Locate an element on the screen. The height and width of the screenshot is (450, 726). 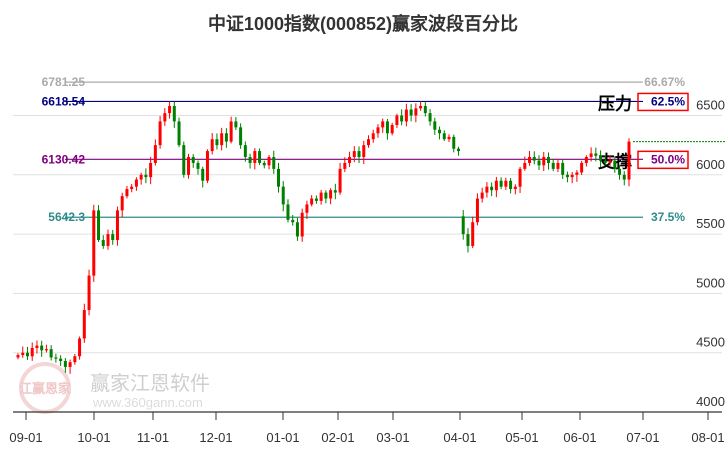
y-tick-label: 5000 is located at coordinates (710, 282).